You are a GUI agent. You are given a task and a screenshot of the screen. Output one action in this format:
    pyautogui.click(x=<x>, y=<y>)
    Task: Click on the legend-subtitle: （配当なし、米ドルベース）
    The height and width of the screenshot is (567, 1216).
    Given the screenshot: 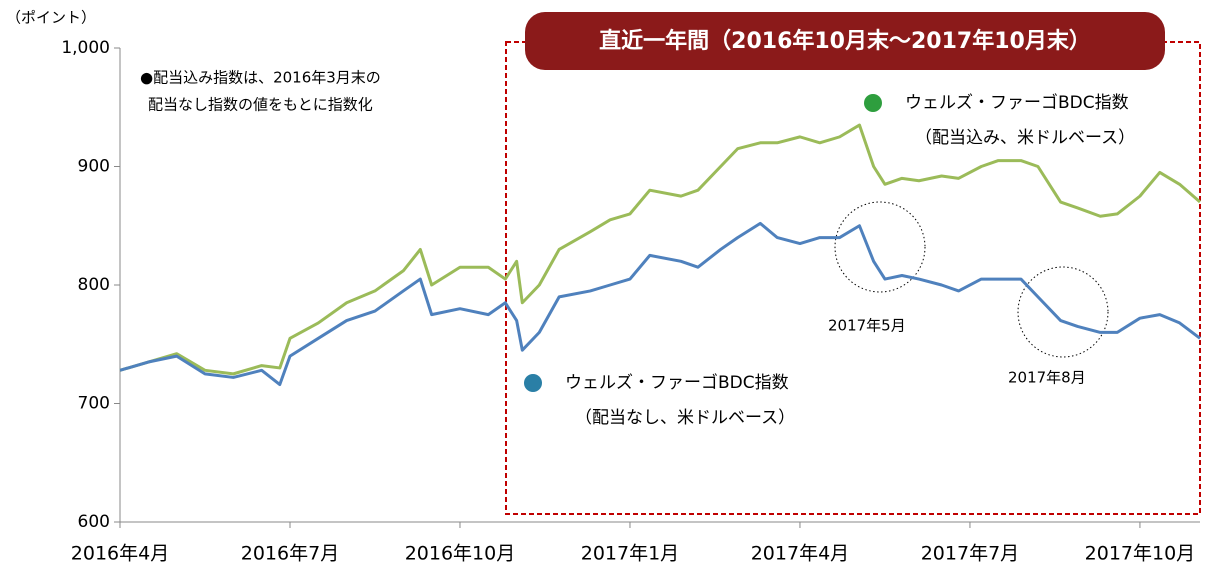 What is the action you would take?
    pyautogui.click(x=685, y=418)
    